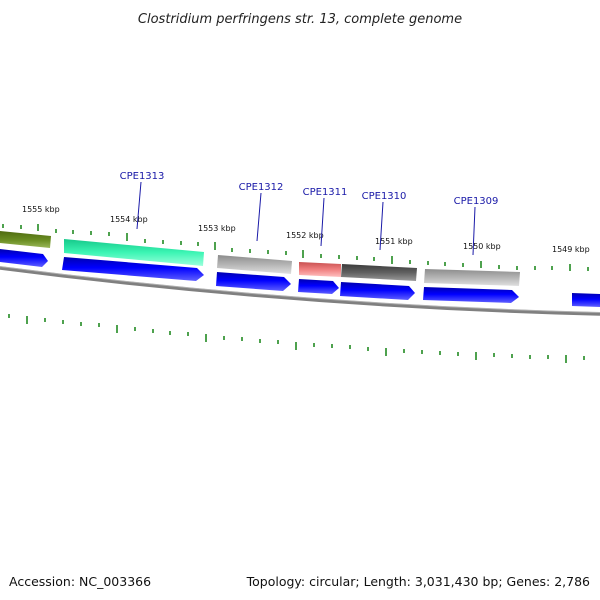 Image resolution: width=600 pixels, height=600 pixels. I want to click on feature-cpe1309, so click(472, 277).